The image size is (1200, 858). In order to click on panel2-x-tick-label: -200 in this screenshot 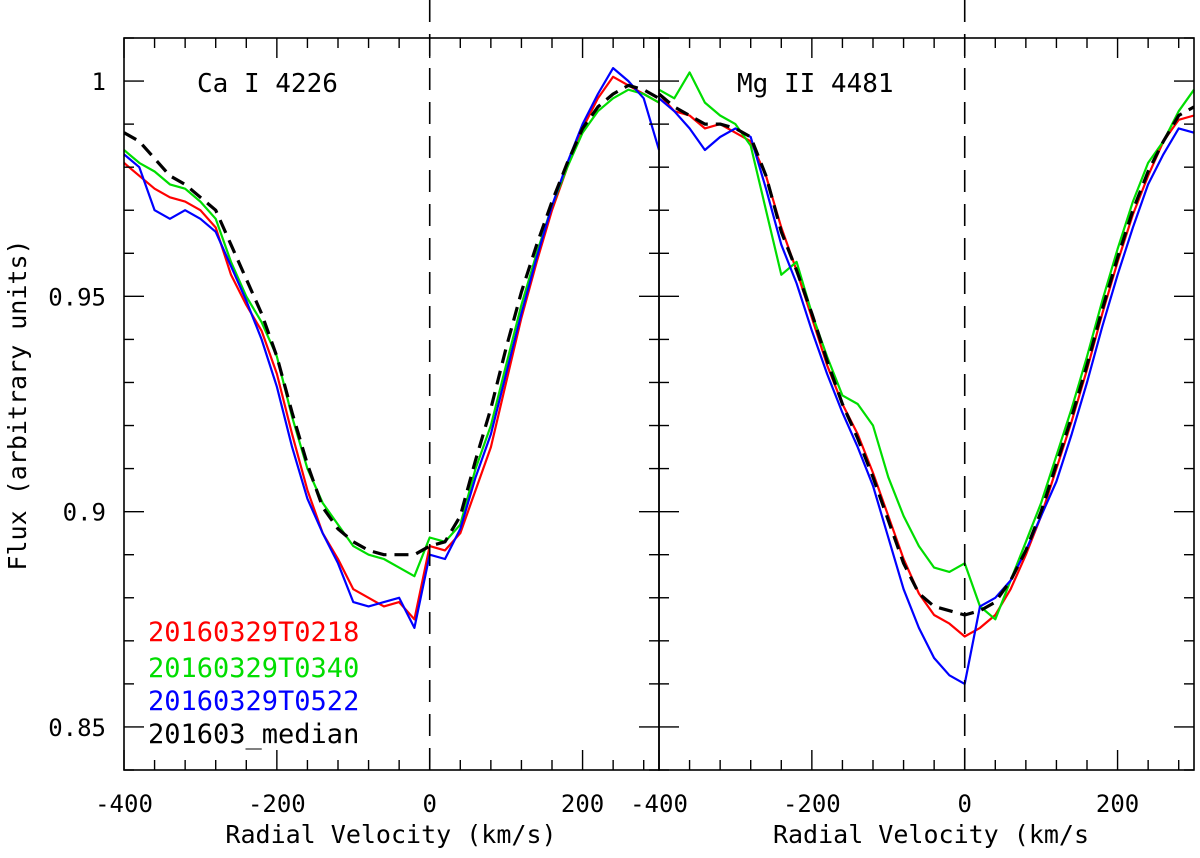, I will do `click(812, 804)`.